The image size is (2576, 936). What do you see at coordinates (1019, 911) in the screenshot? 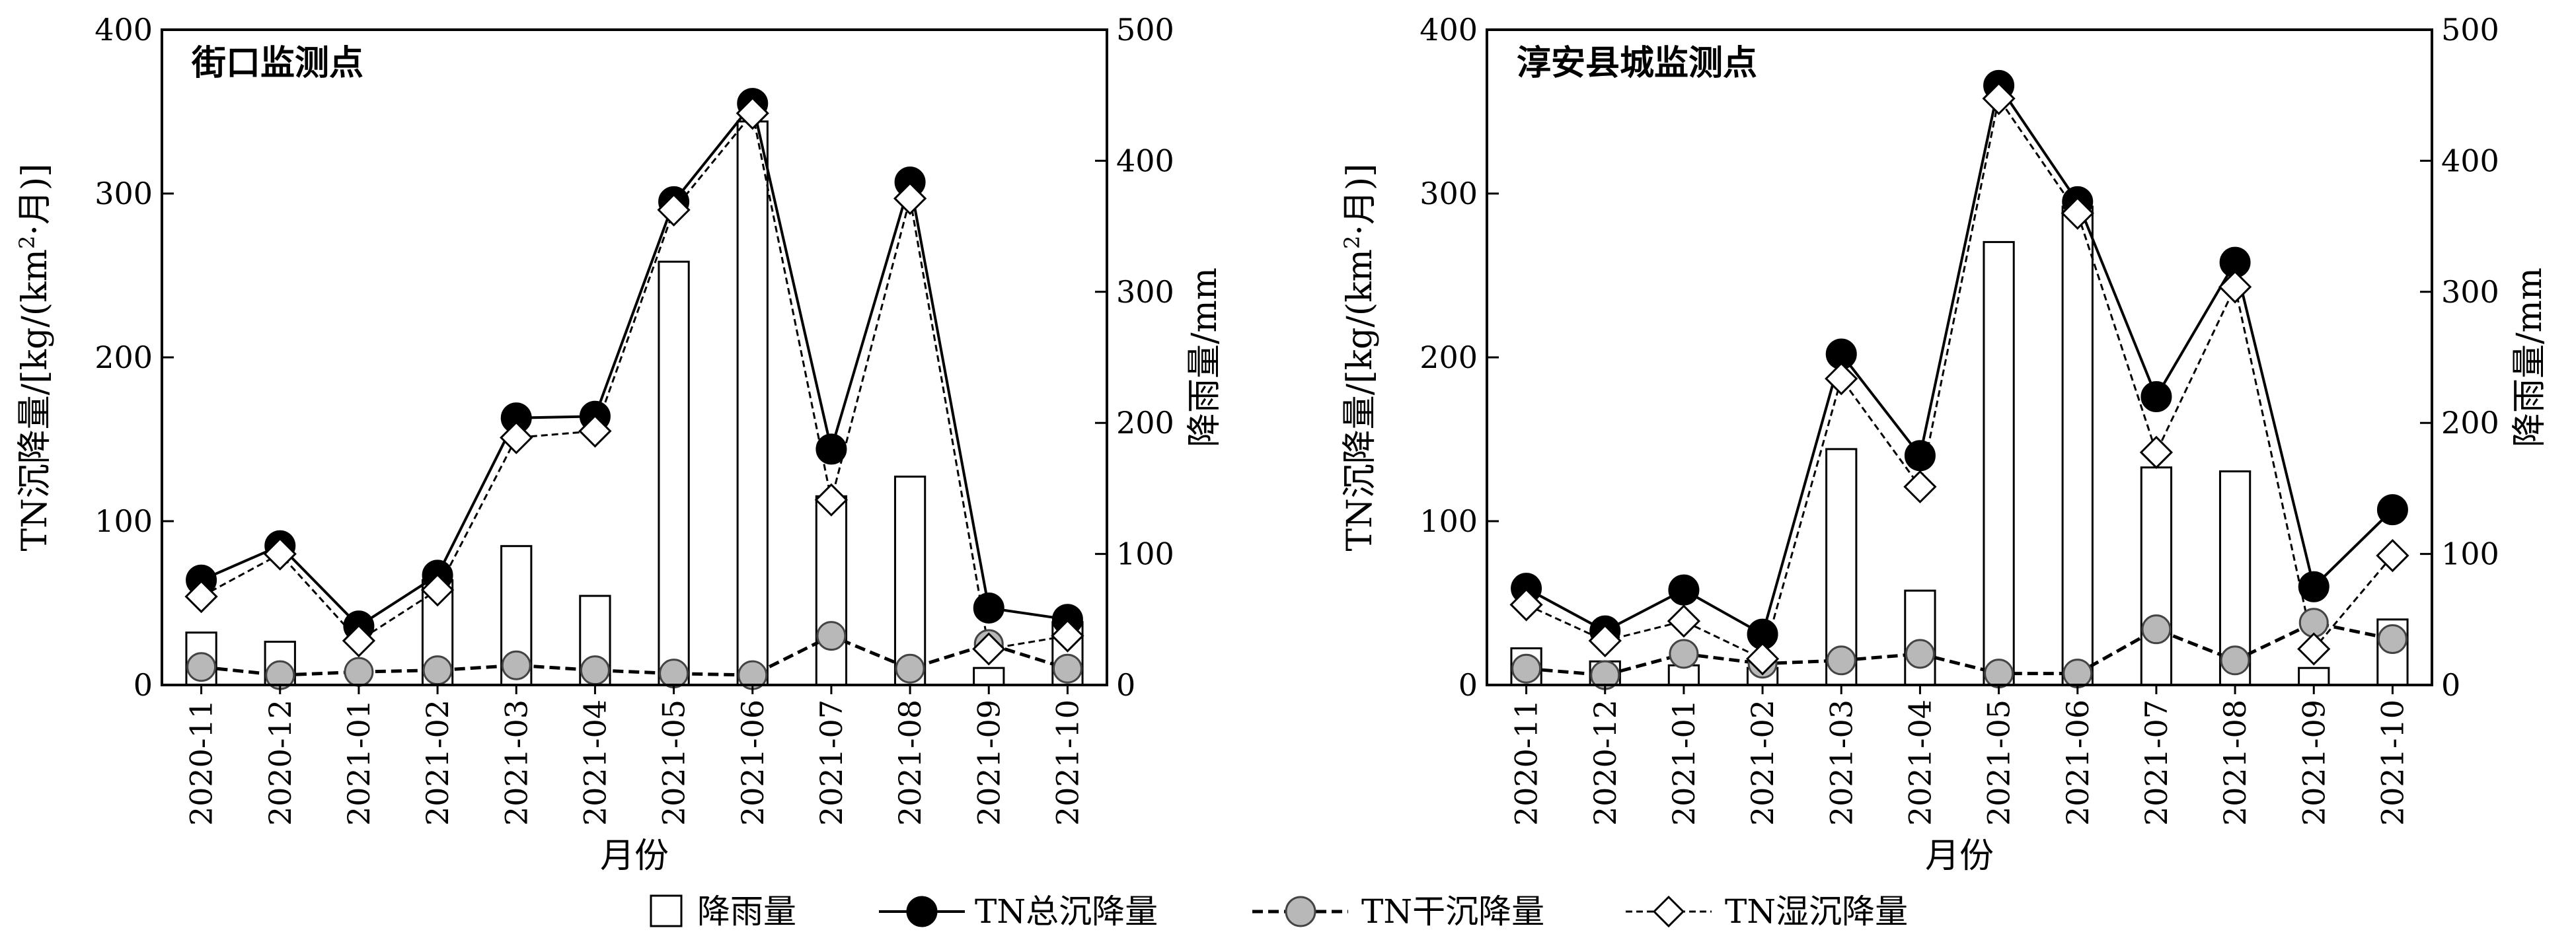
I see `legend-item-total: TN总沉降量` at bounding box center [1019, 911].